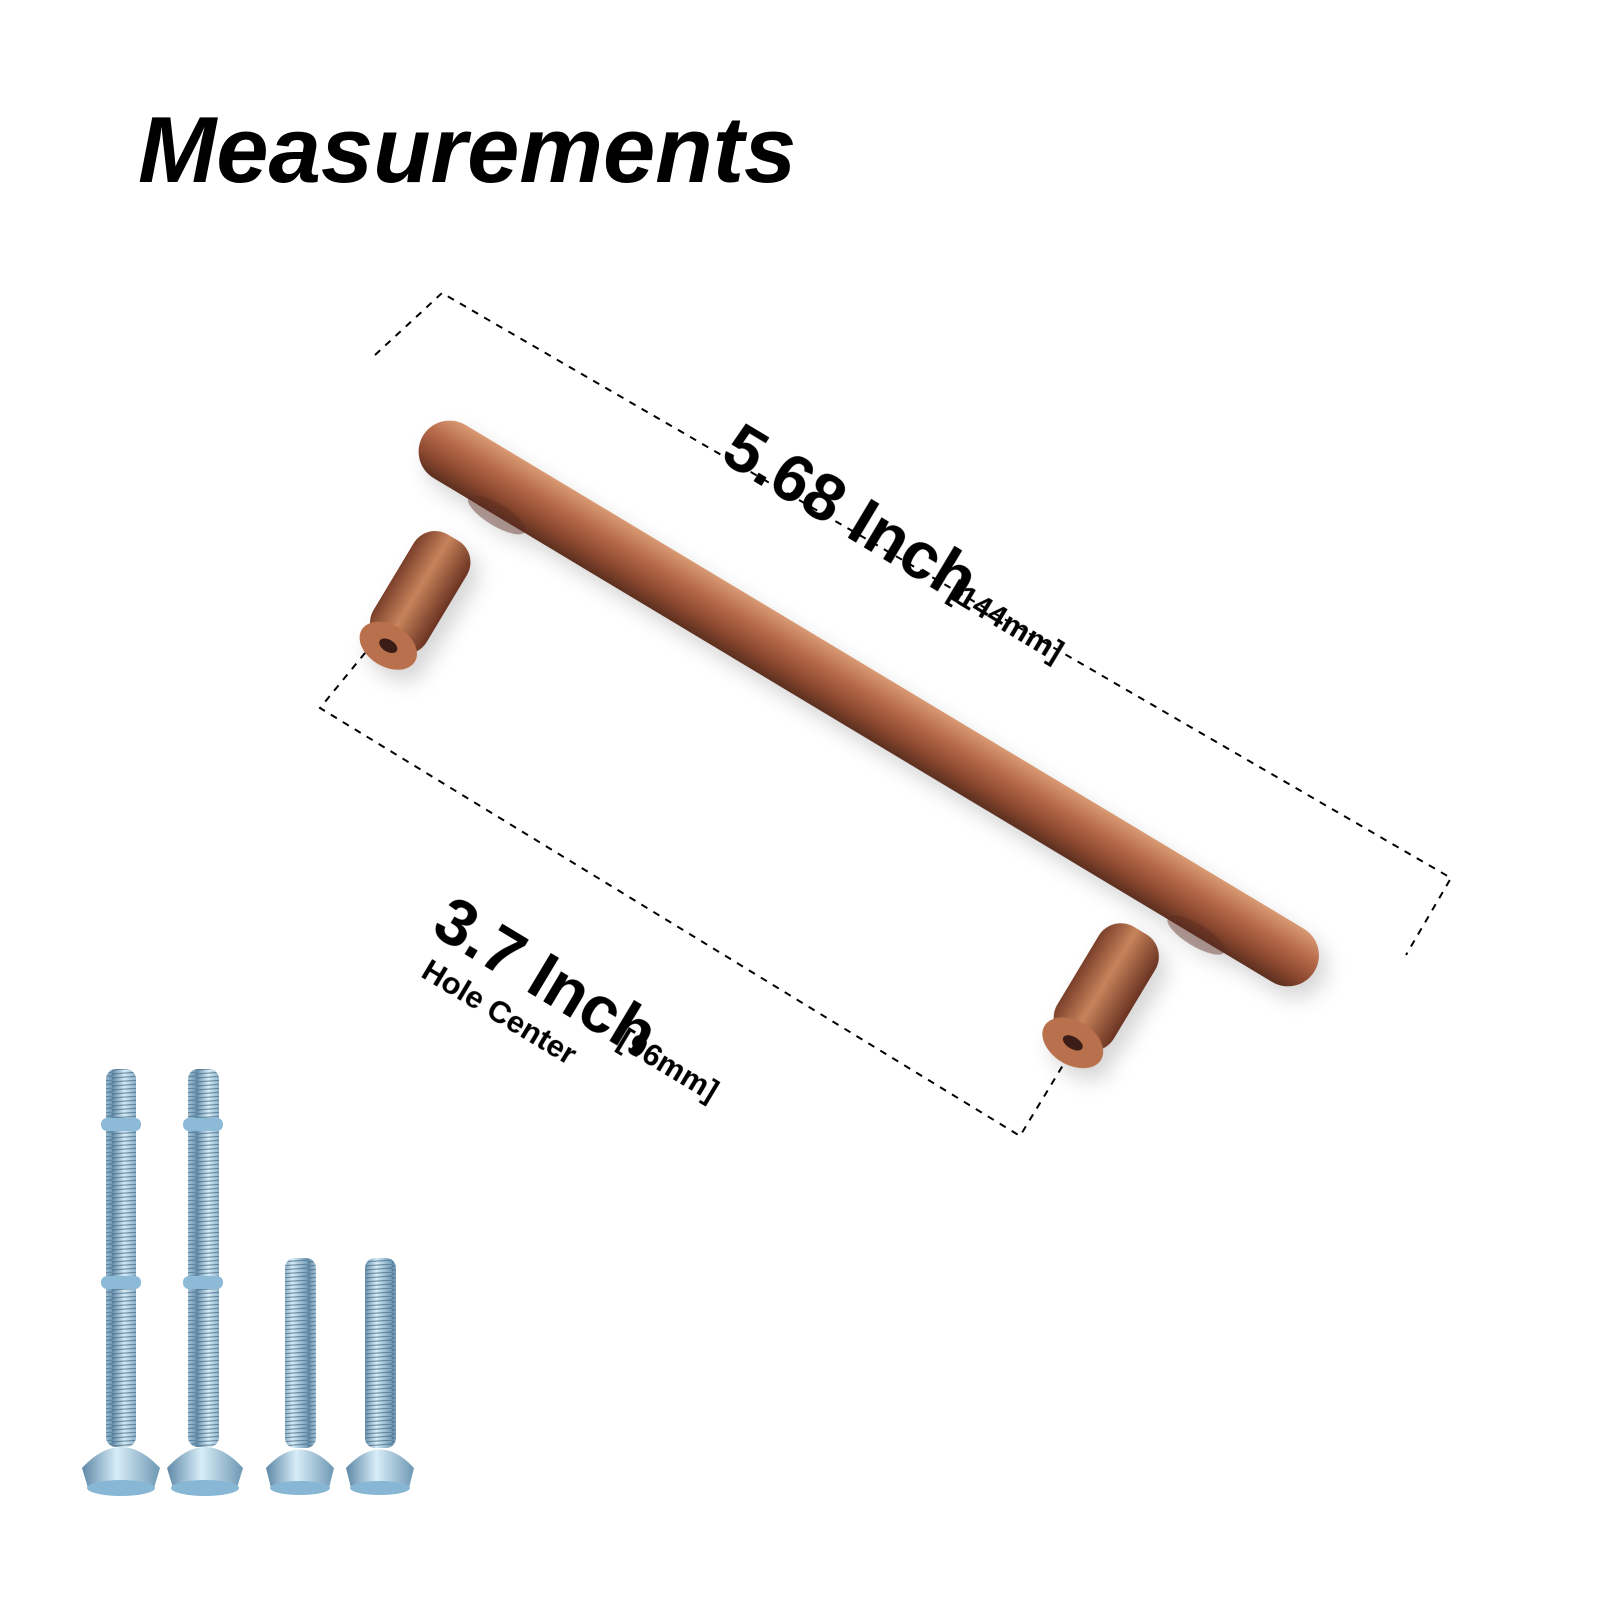  I want to click on overall-length-metric: [144mm], so click(1006, 621).